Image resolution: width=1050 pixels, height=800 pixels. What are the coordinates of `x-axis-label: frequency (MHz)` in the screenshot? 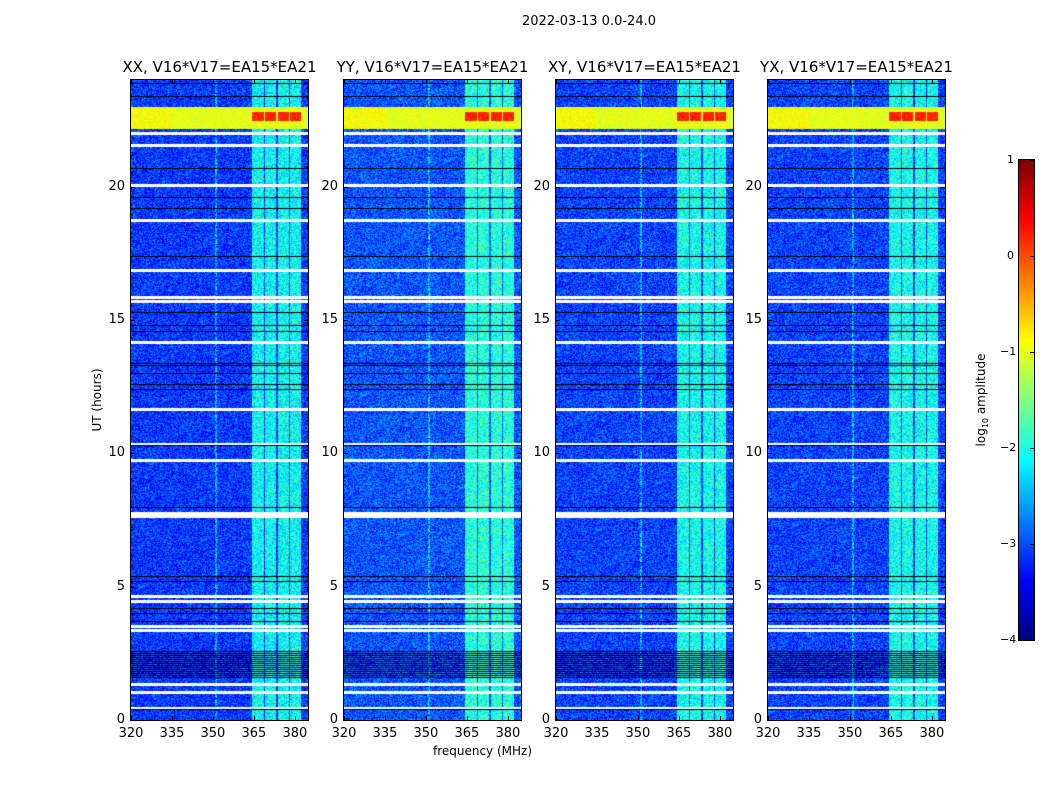 It's located at (482, 751).